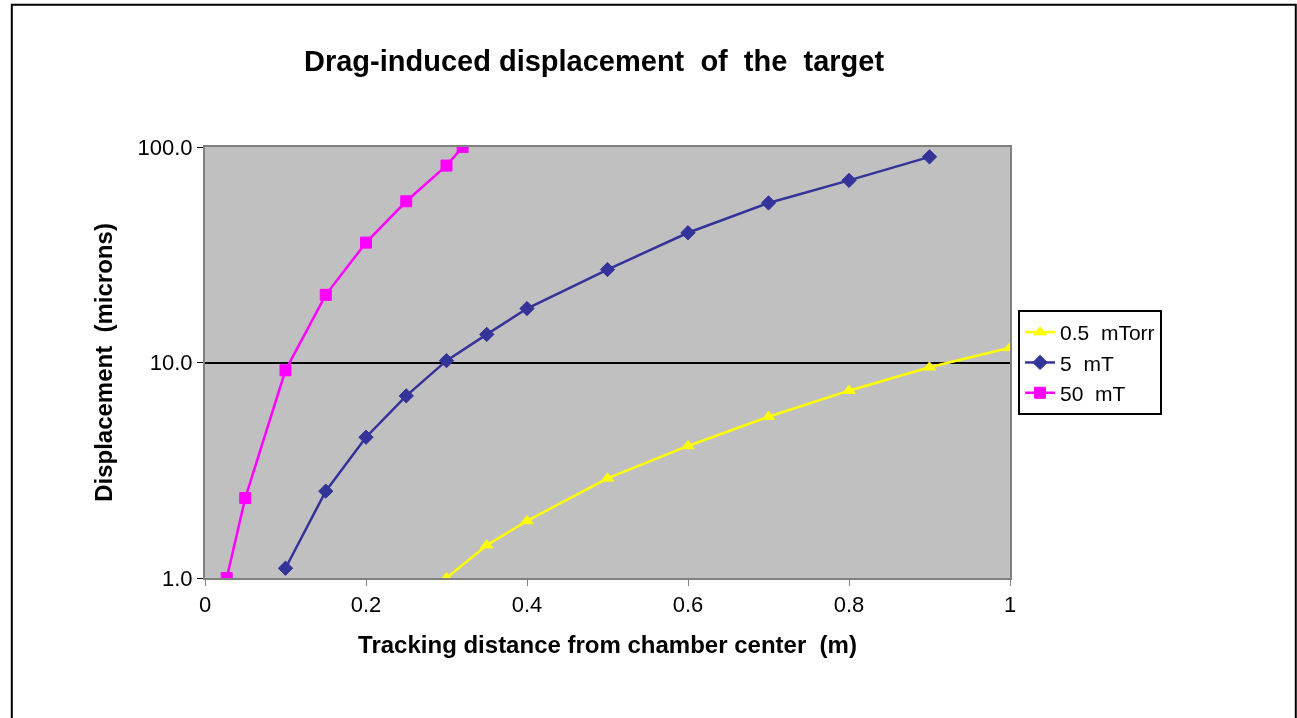  What do you see at coordinates (171, 363) in the screenshot?
I see `y-tick-label: 10.0` at bounding box center [171, 363].